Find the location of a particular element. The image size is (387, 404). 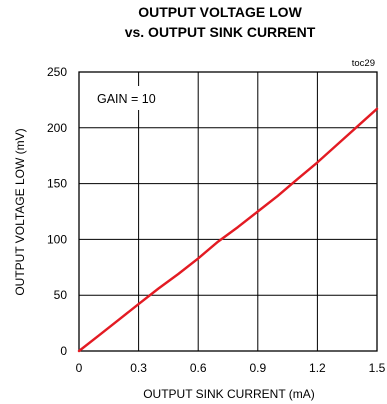

x-tick-label: 0.3 is located at coordinates (138, 368).